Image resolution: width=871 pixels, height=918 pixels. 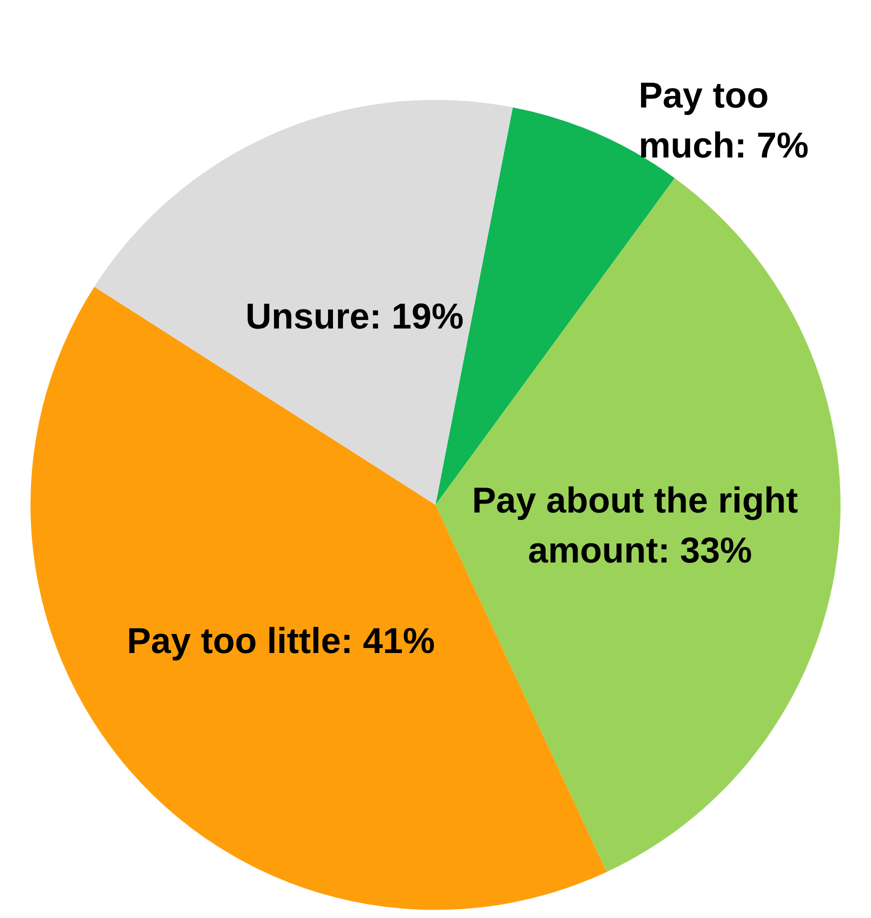 What do you see at coordinates (723, 120) in the screenshot?
I see `slice-label: Pay too much: 7%` at bounding box center [723, 120].